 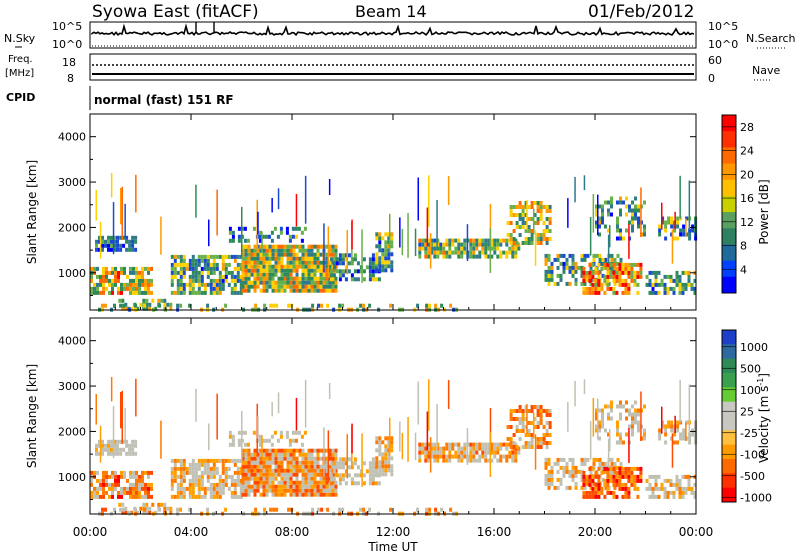 What do you see at coordinates (595, 532) in the screenshot?
I see `x-tick-label: 20:00` at bounding box center [595, 532].